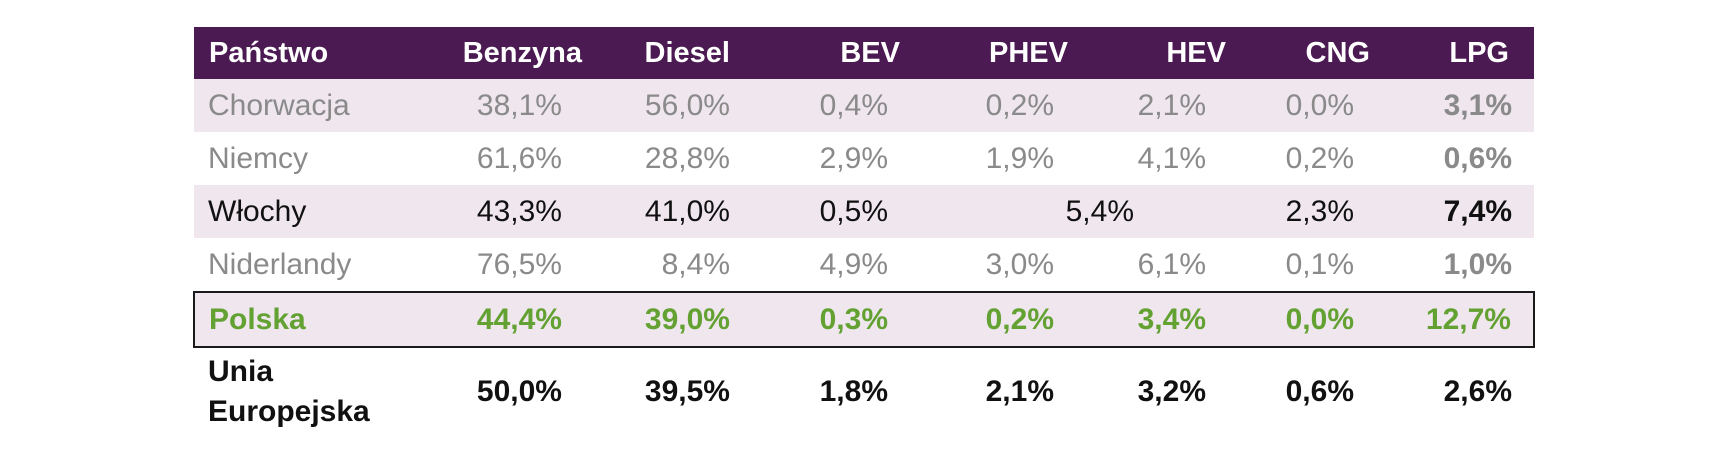 This screenshot has height=454, width=1720. Describe the element at coordinates (831, 319) in the screenshot. I see `bev-cell: 0,3%` at that location.